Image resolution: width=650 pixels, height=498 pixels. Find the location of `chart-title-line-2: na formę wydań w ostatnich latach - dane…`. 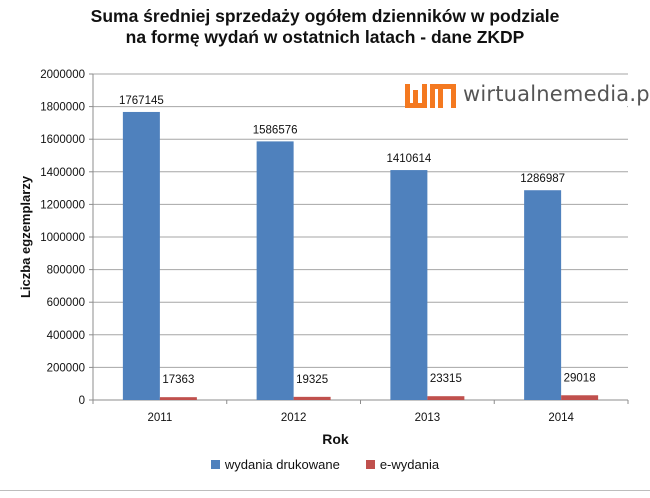

chart-title-line-2: na formę wydań w ostatnich latach - dane… is located at coordinates (325, 37).